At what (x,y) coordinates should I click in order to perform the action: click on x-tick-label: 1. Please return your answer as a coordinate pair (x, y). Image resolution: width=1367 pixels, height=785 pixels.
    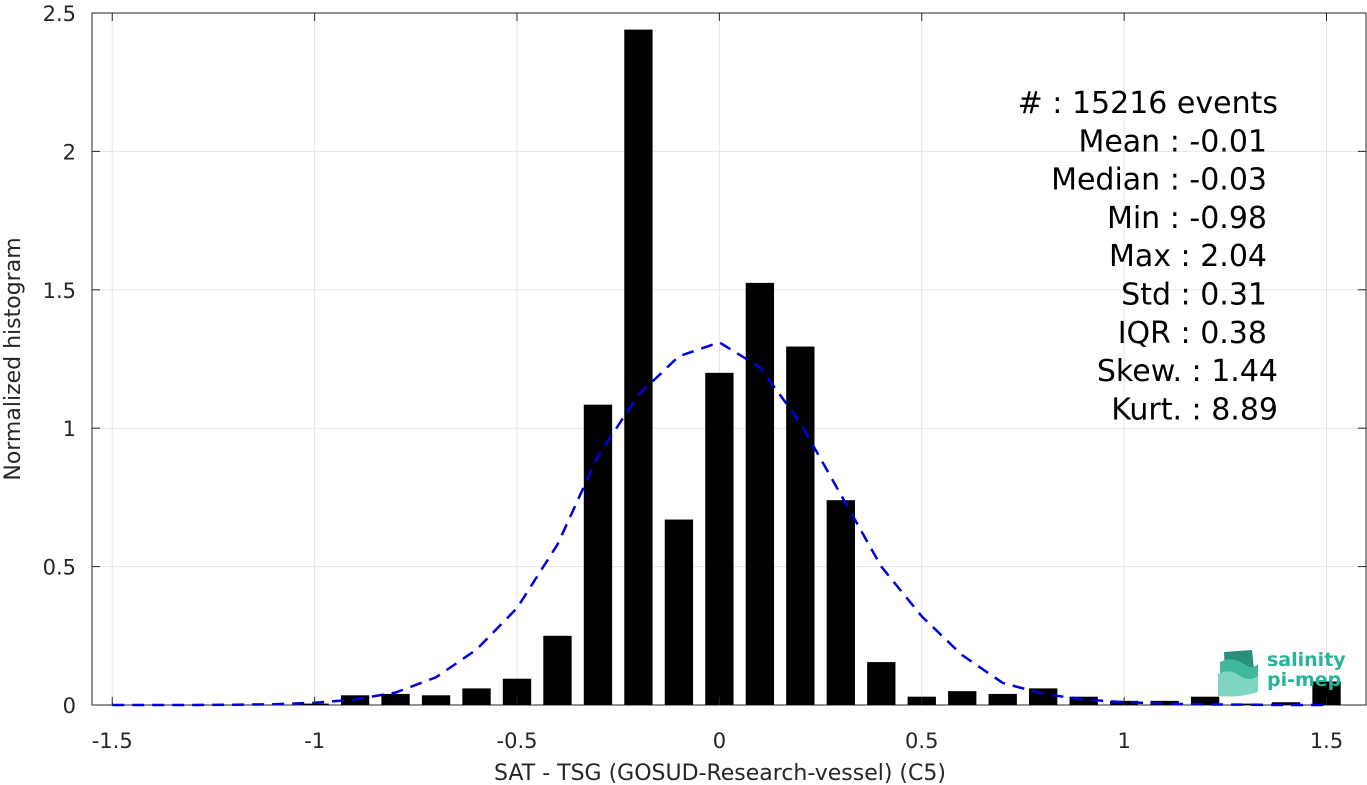
    Looking at the image, I should click on (1123, 741).